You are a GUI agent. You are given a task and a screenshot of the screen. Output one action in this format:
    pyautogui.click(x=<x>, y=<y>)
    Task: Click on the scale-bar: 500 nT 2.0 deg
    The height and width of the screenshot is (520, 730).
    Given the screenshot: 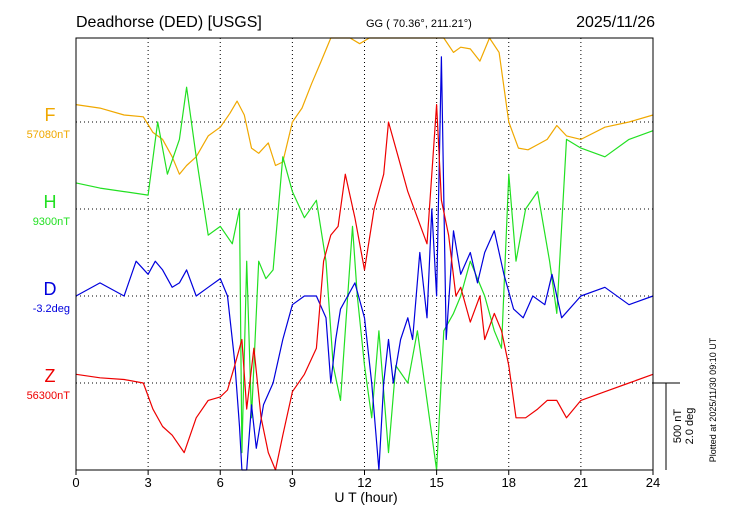 What is the action you would take?
    pyautogui.click(x=674, y=426)
    